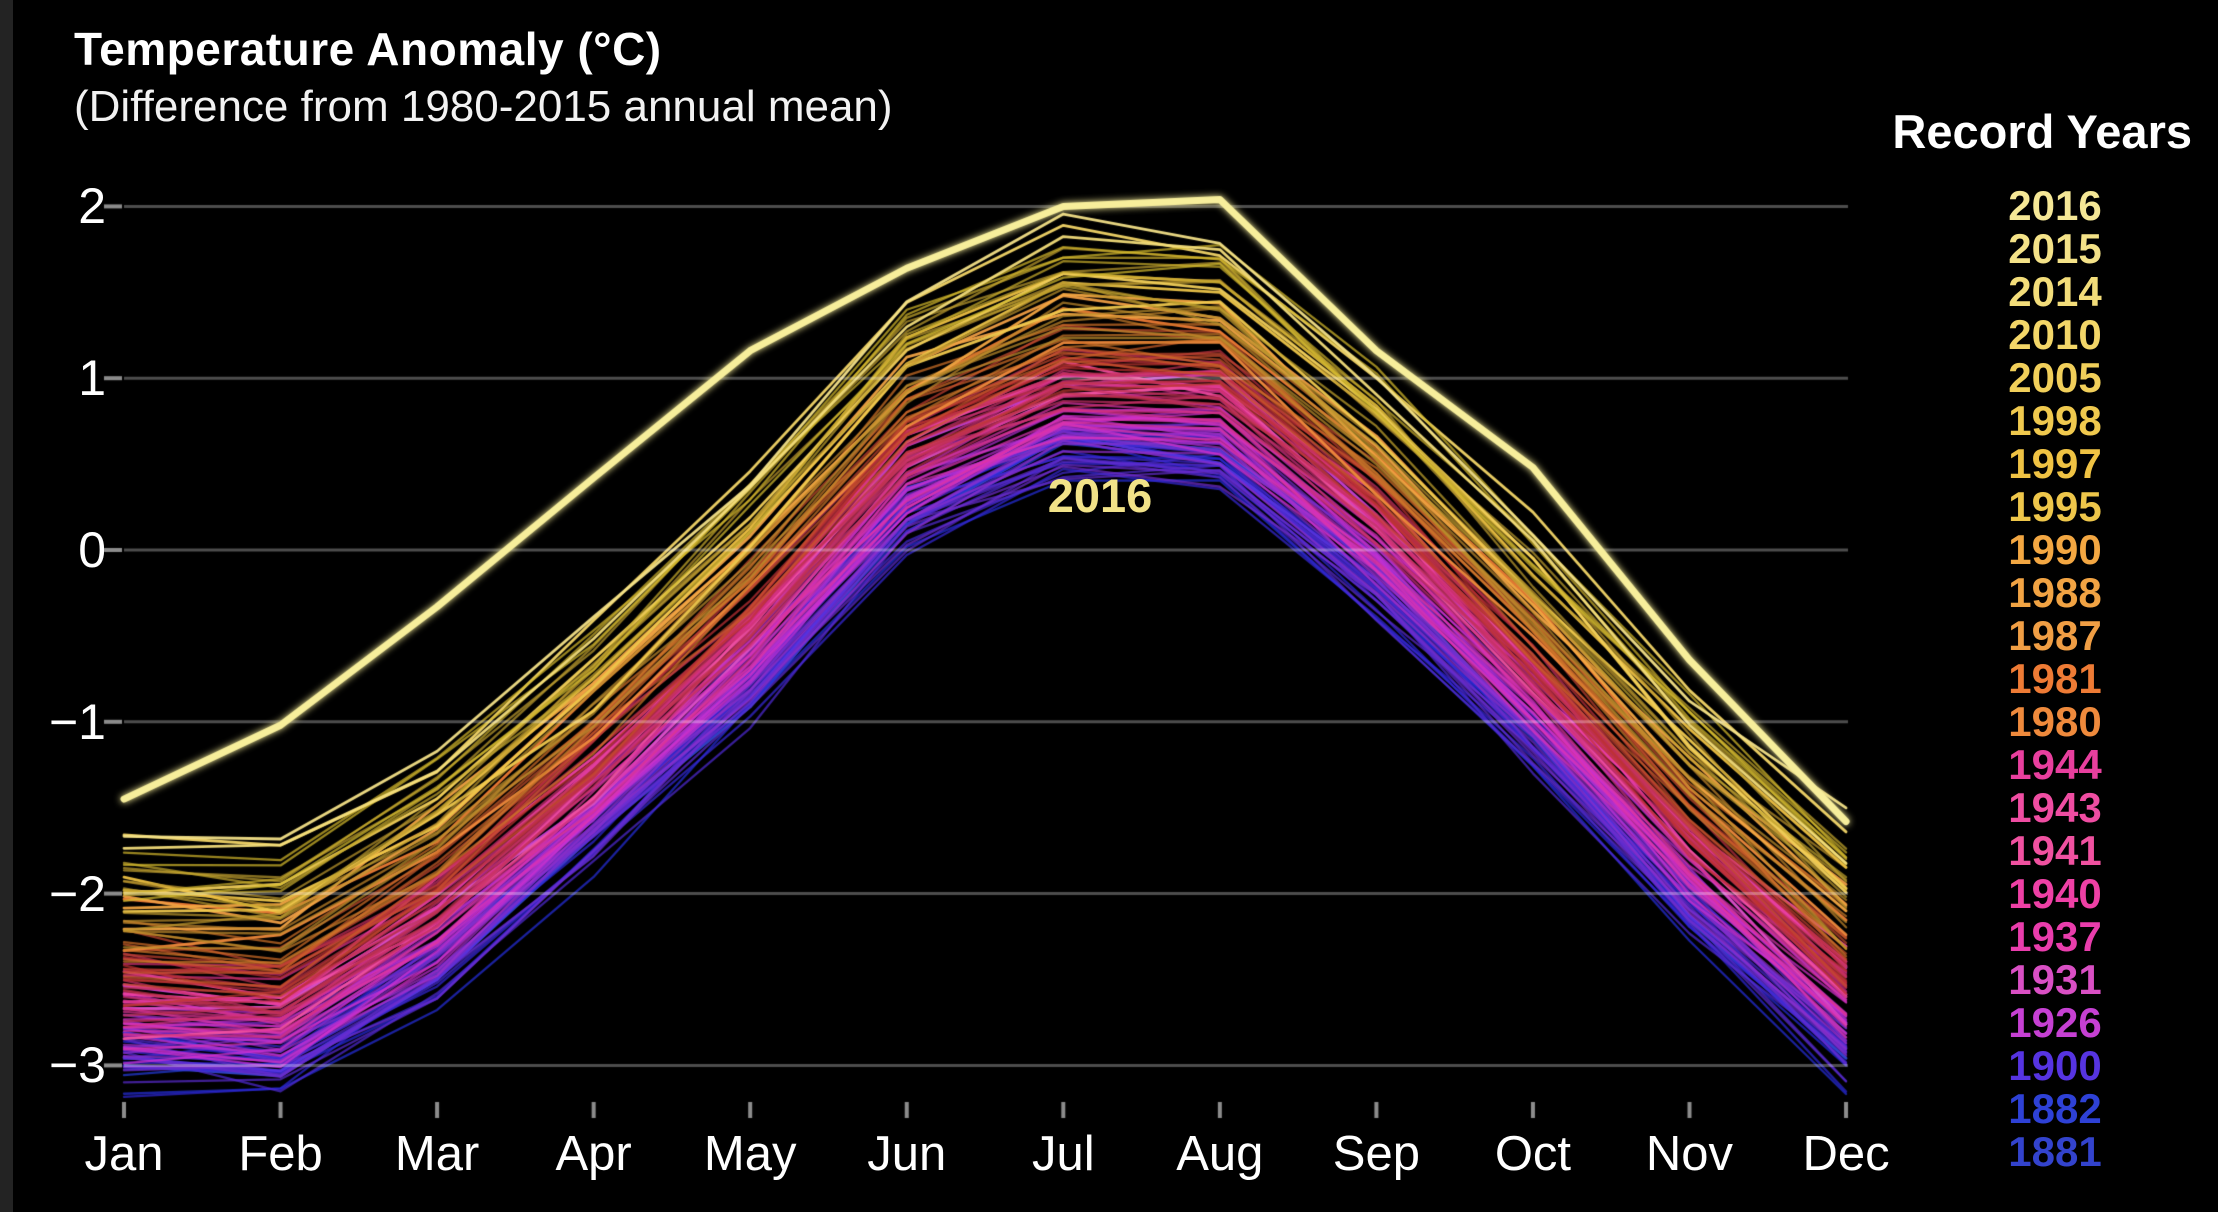 This screenshot has width=2218, height=1212. Describe the element at coordinates (92, 378) in the screenshot. I see `y-axis-label-1: 1` at that location.